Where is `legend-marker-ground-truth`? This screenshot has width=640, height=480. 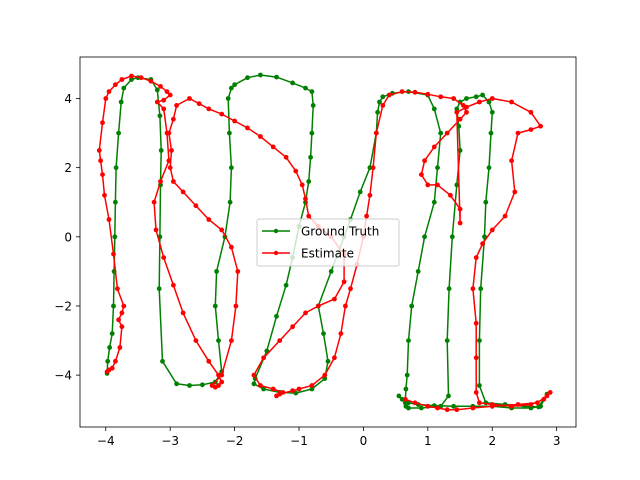 legend-marker-ground-truth is located at coordinates (276, 231).